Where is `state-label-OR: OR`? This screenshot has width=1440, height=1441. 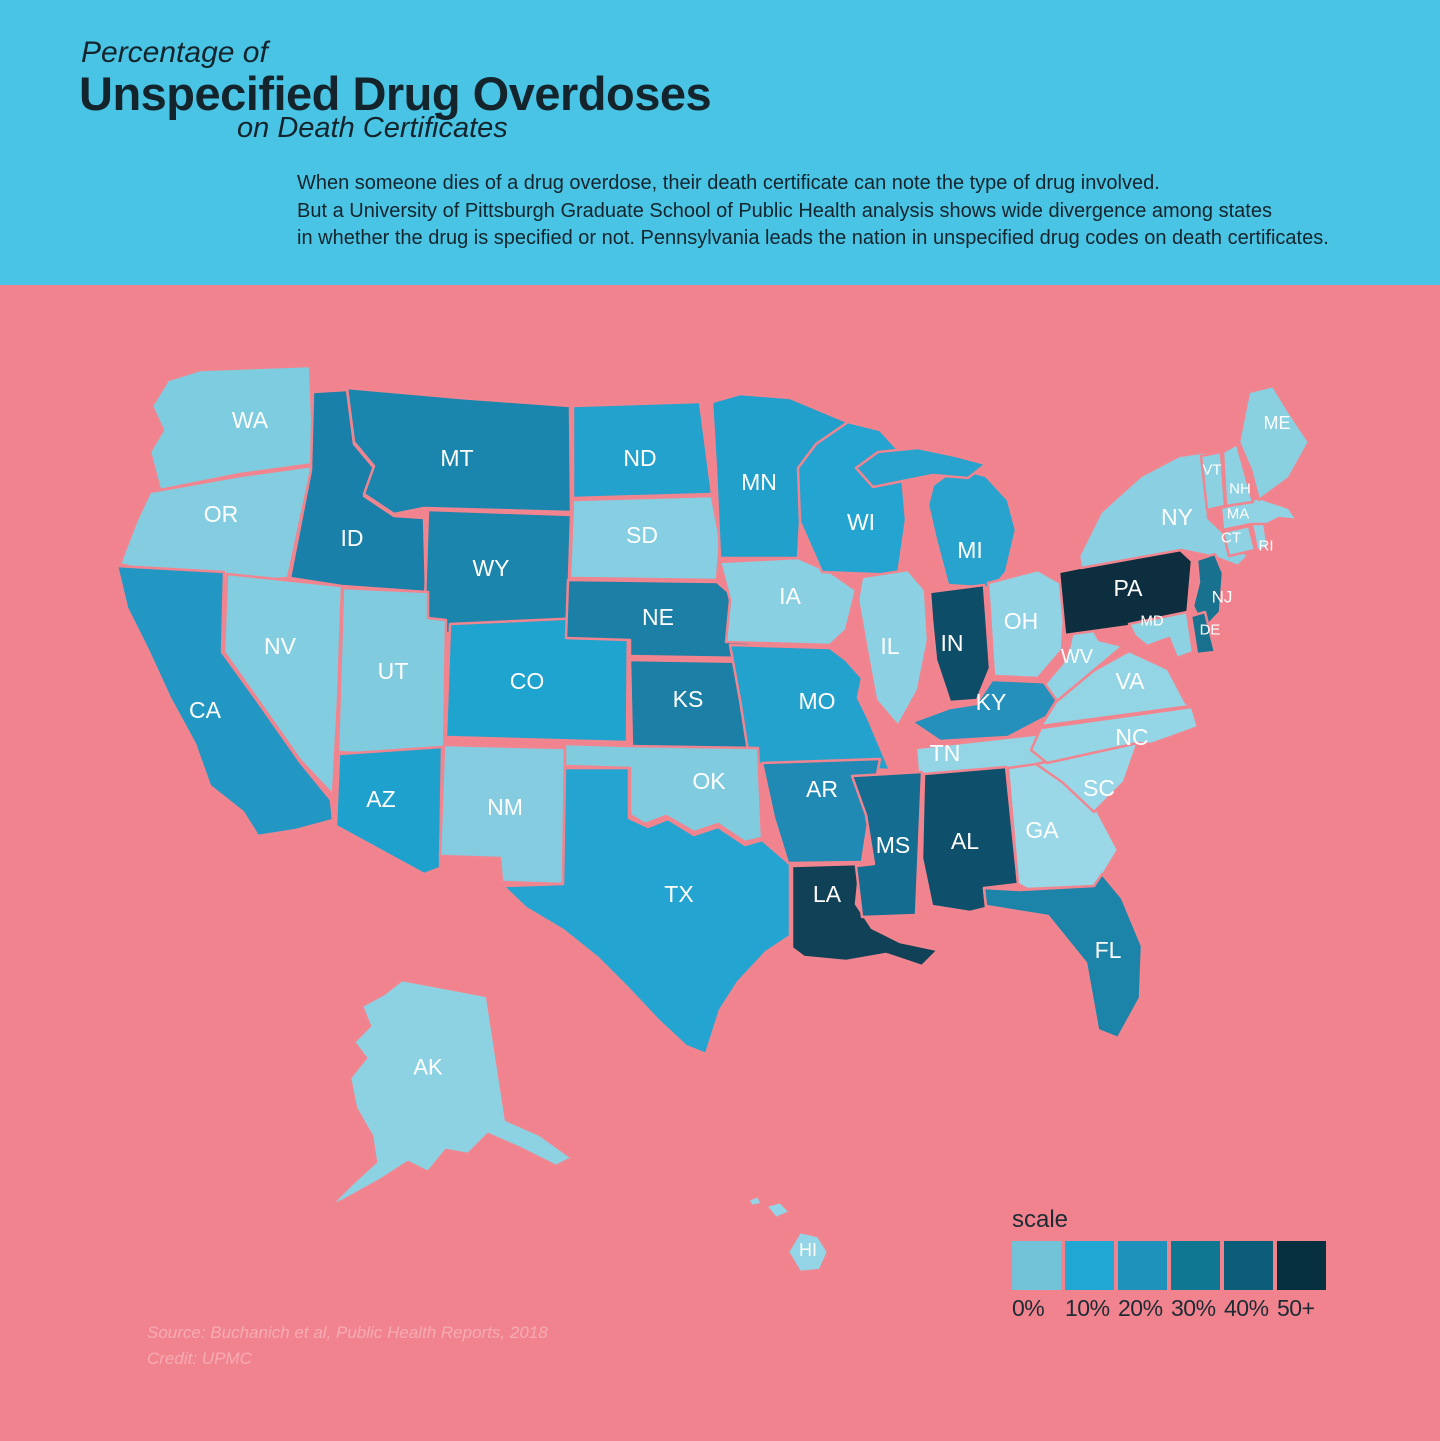 state-label-OR: OR is located at coordinates (221, 514).